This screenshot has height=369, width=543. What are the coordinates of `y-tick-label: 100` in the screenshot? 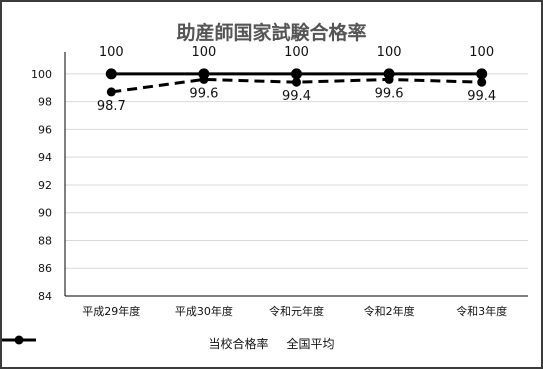 It's located at (41, 74).